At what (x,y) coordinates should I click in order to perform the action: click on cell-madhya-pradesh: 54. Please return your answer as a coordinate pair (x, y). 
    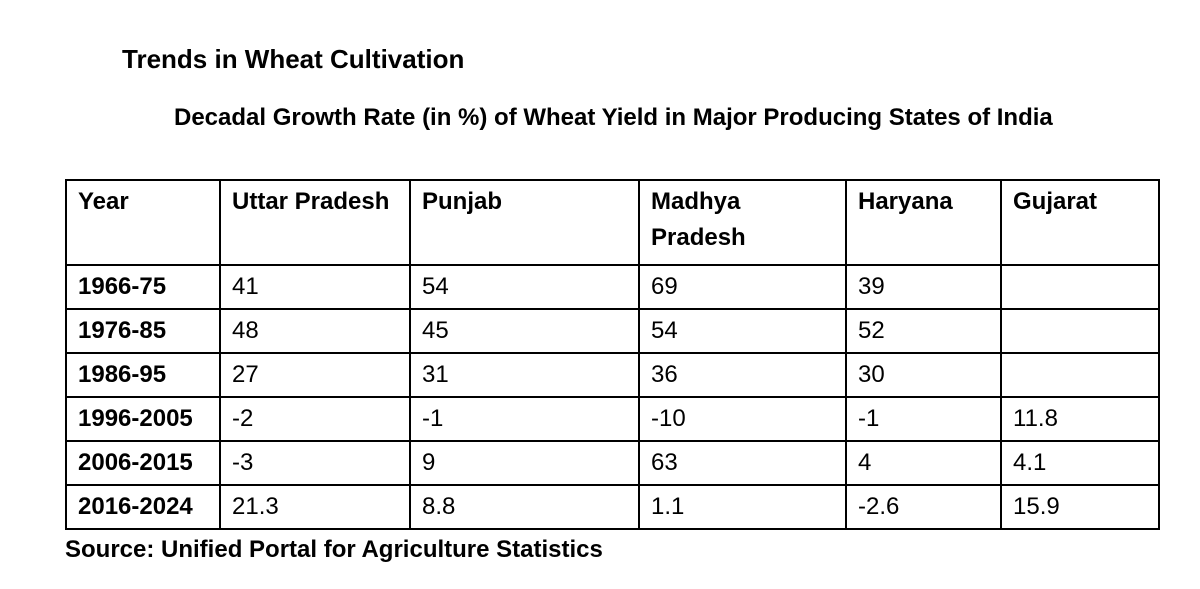
    Looking at the image, I should click on (742, 331).